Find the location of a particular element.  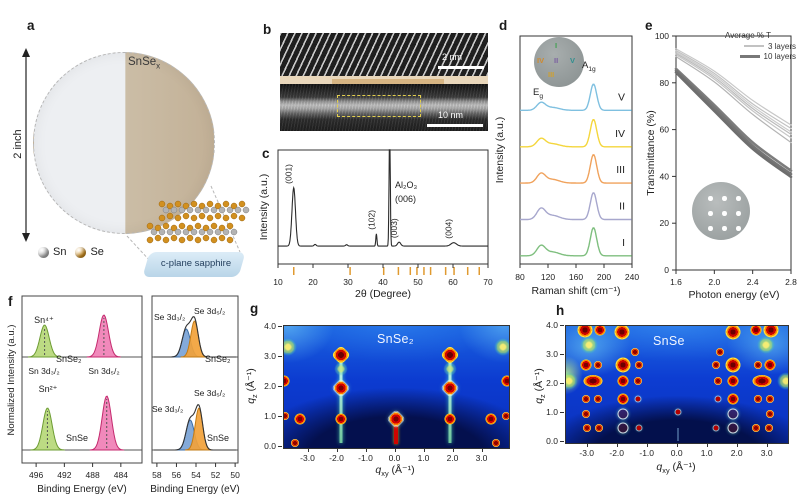

tem-lattice-image is located at coordinates (384, 55).